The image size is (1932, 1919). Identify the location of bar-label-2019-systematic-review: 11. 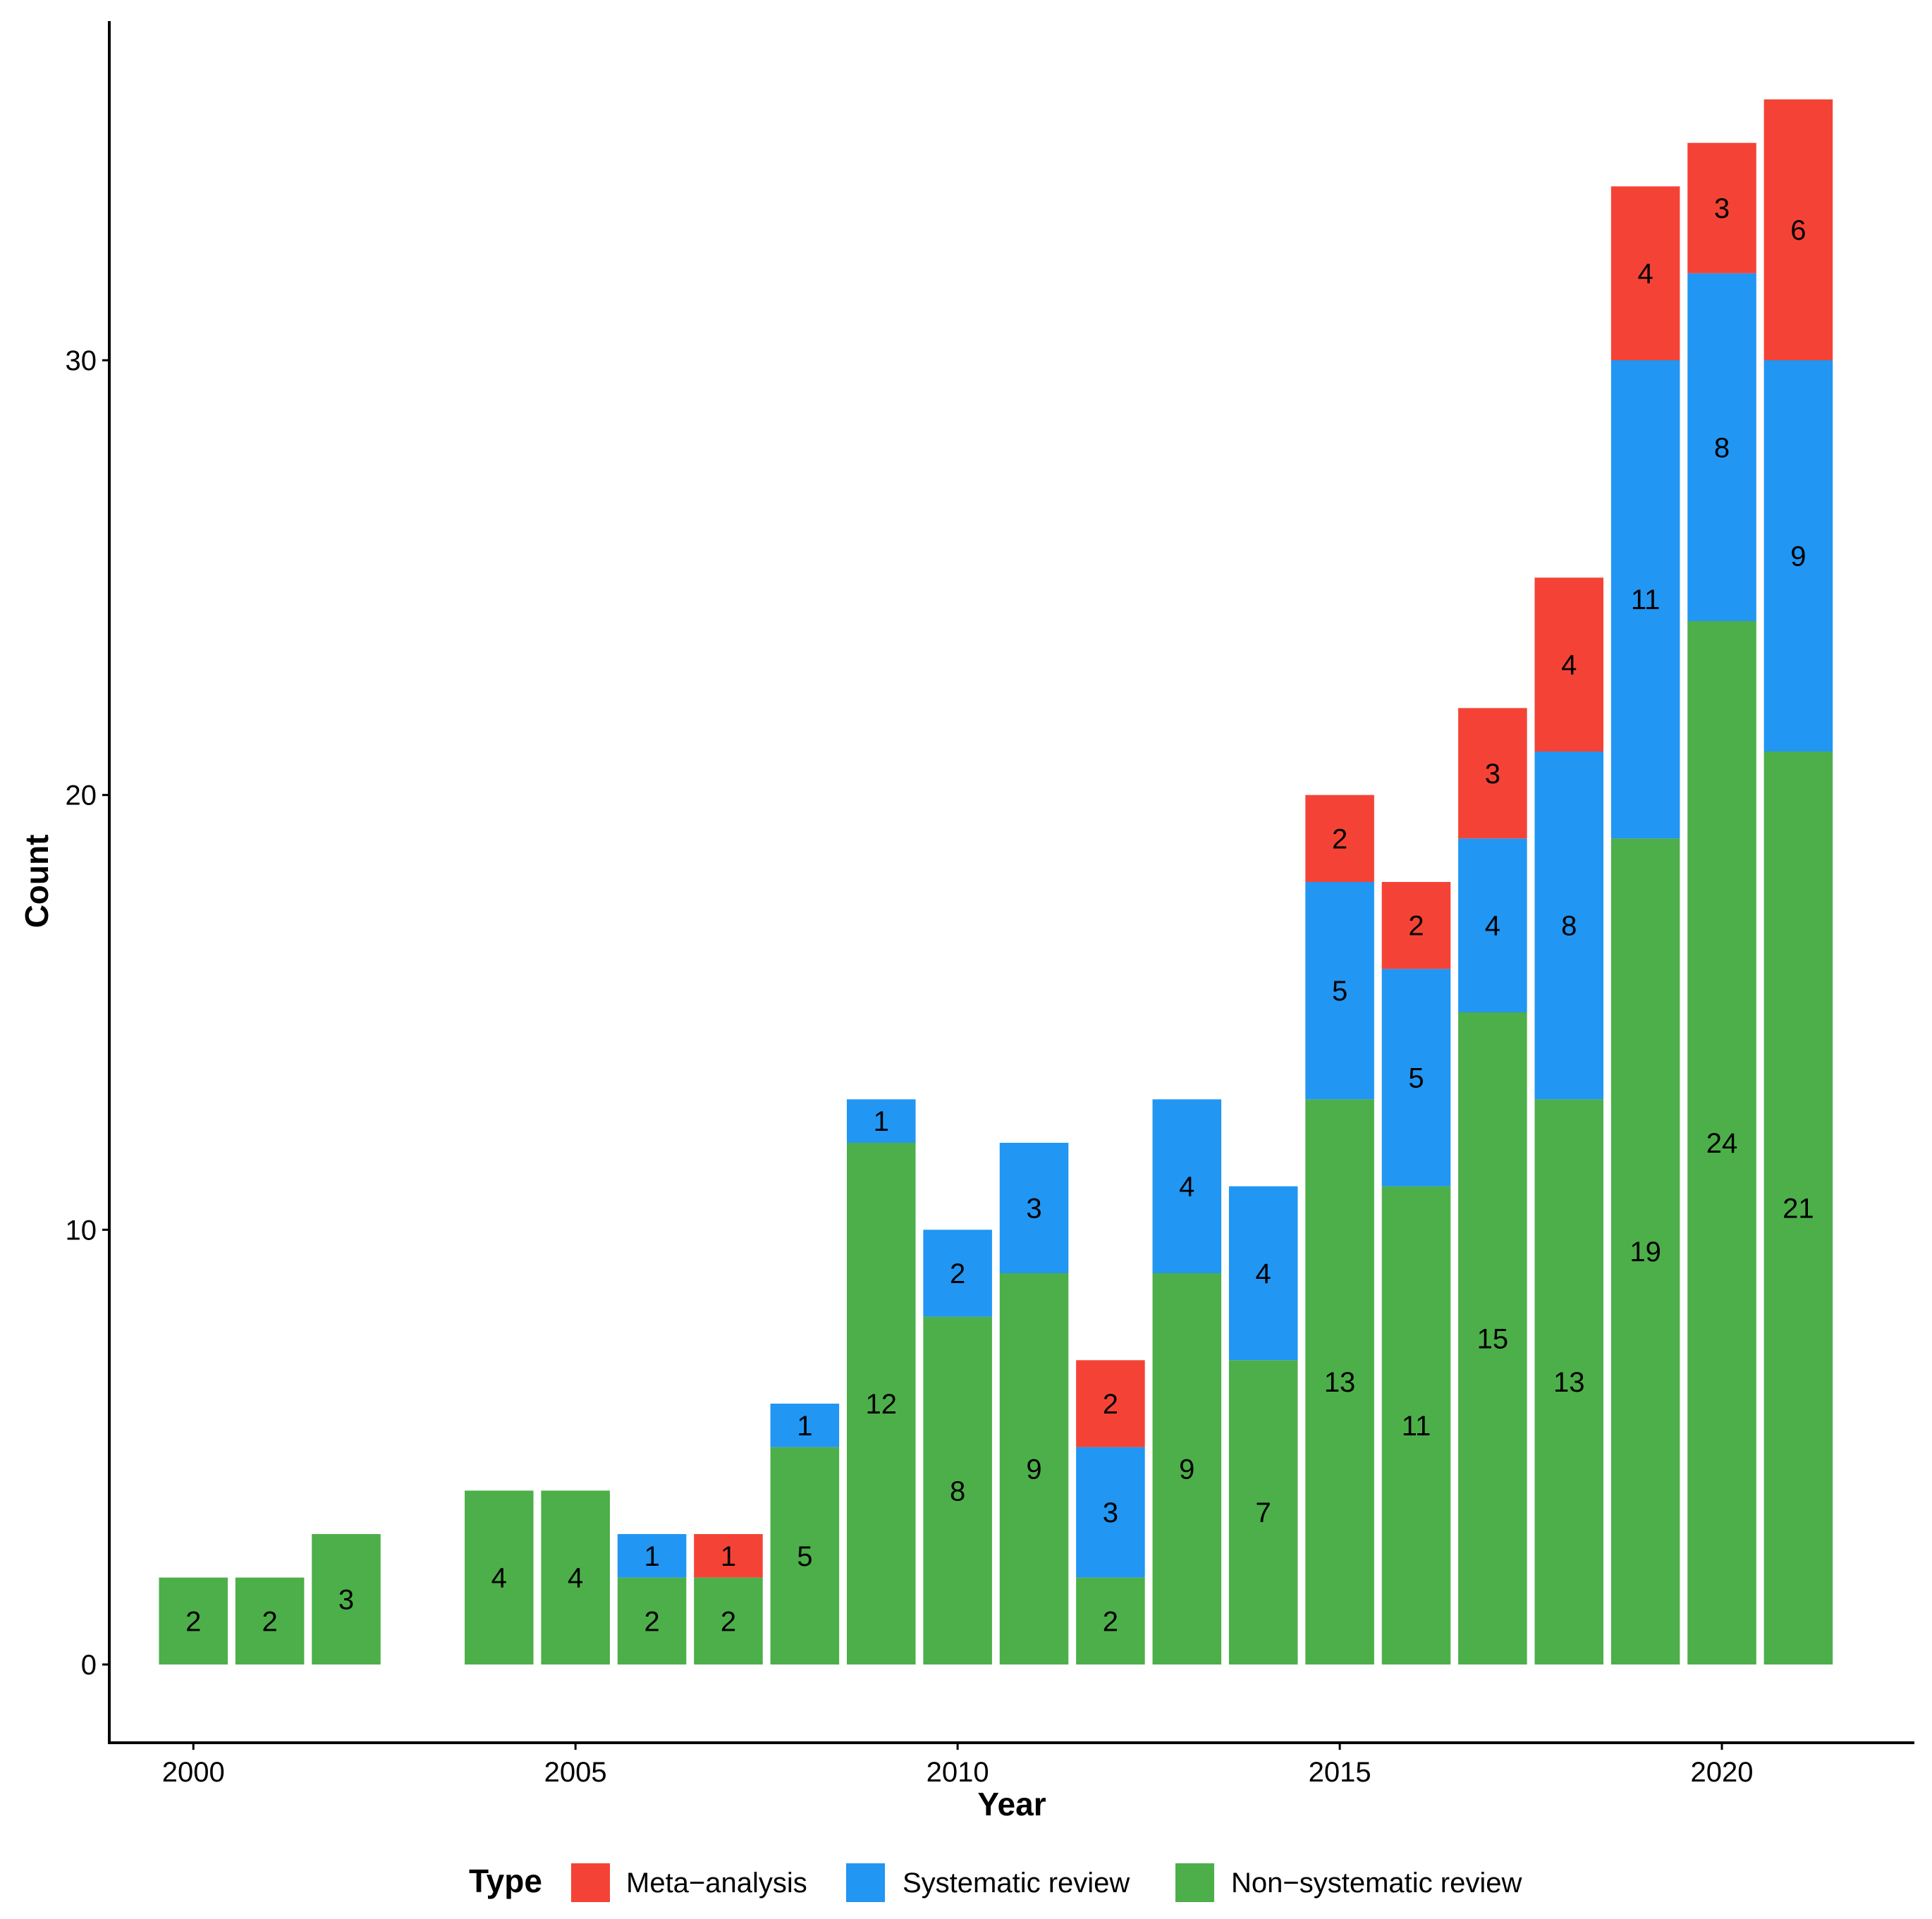
(1646, 599).